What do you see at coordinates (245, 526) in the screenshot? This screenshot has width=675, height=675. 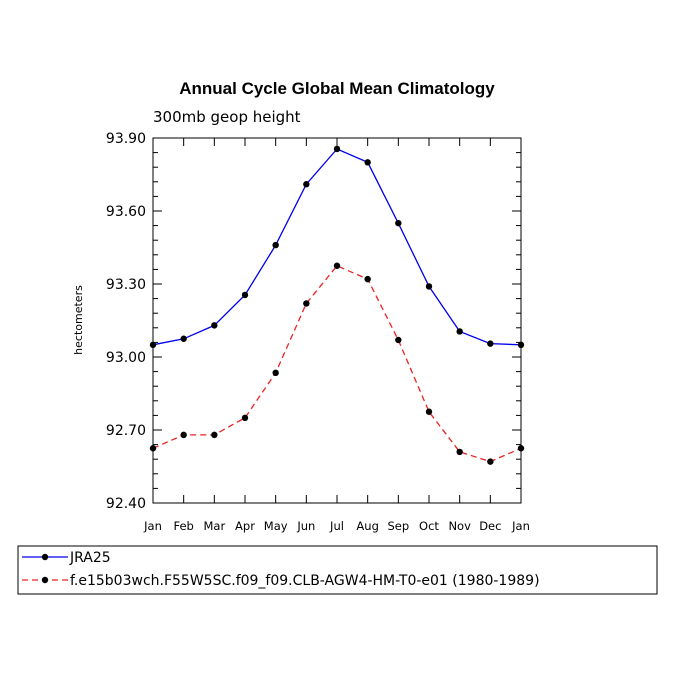 I see `x-tick-label: Apr` at bounding box center [245, 526].